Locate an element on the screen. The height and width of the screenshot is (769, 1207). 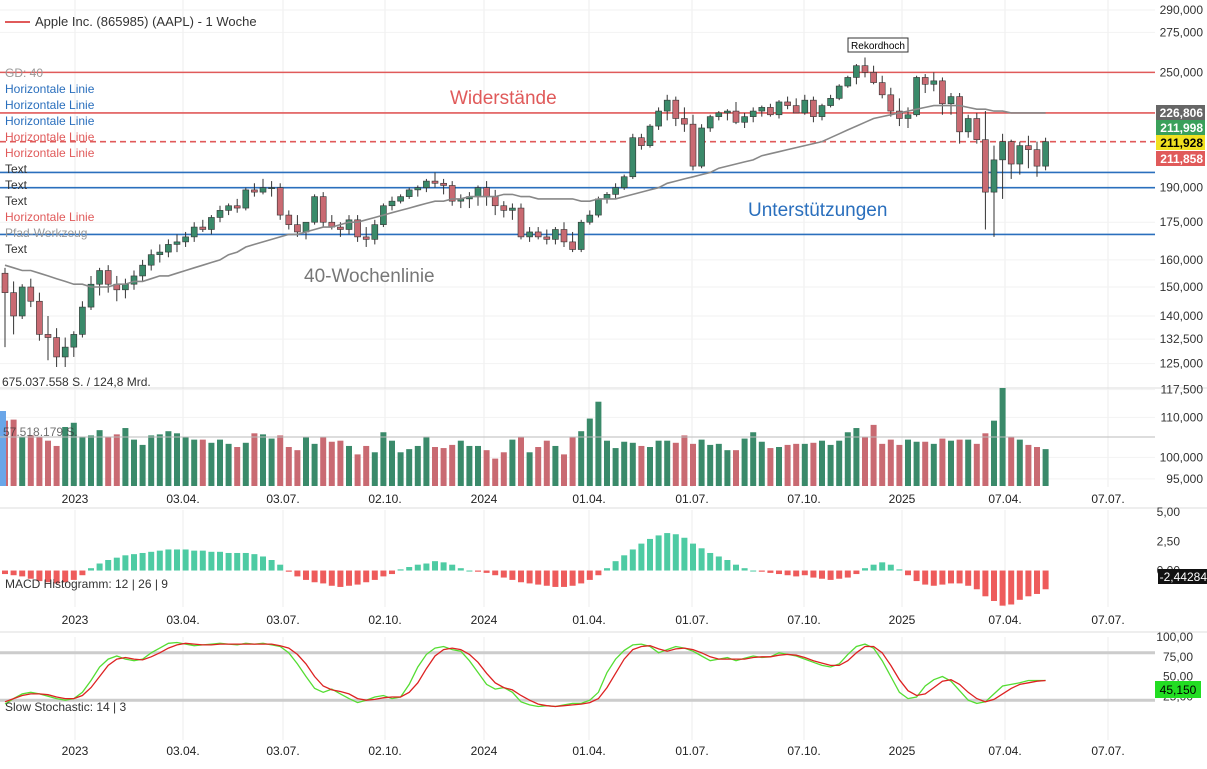
x-tick-label: 01.07. is located at coordinates (691, 751).